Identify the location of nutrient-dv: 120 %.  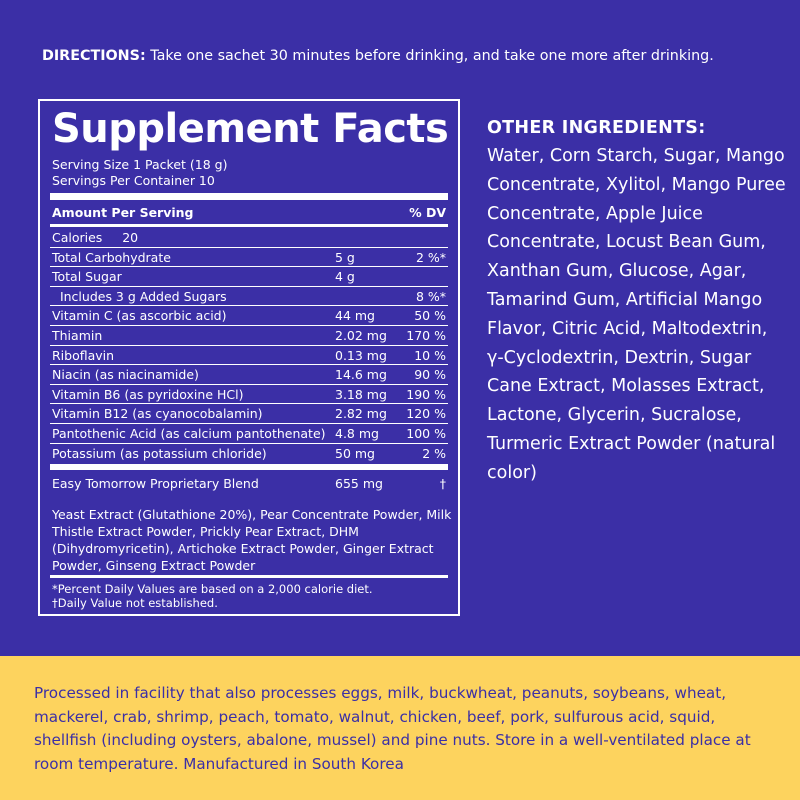
(426, 414).